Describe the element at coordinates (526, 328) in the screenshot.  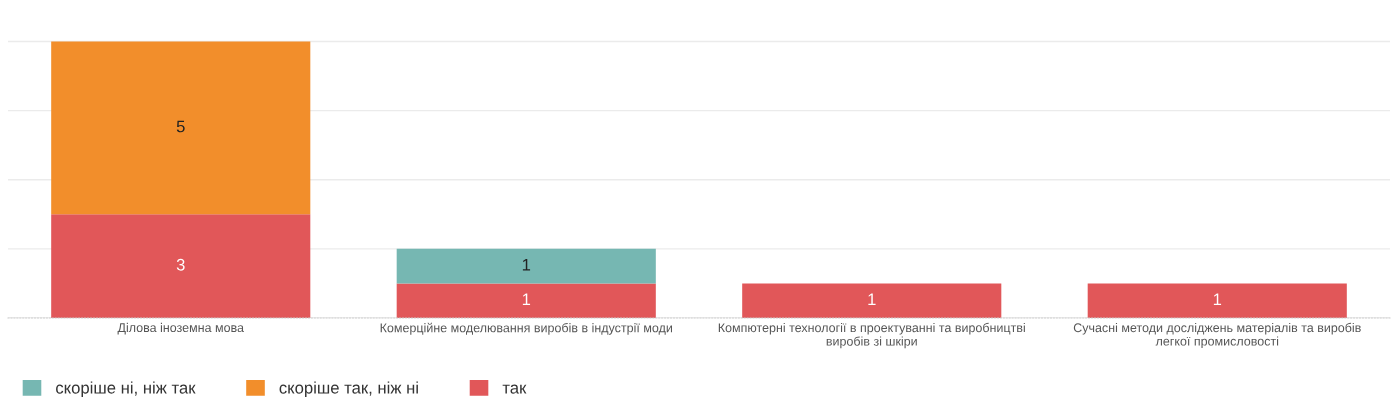
I see `x-tick-label: Комерційне моделювання виробів в індустрії моди` at that location.